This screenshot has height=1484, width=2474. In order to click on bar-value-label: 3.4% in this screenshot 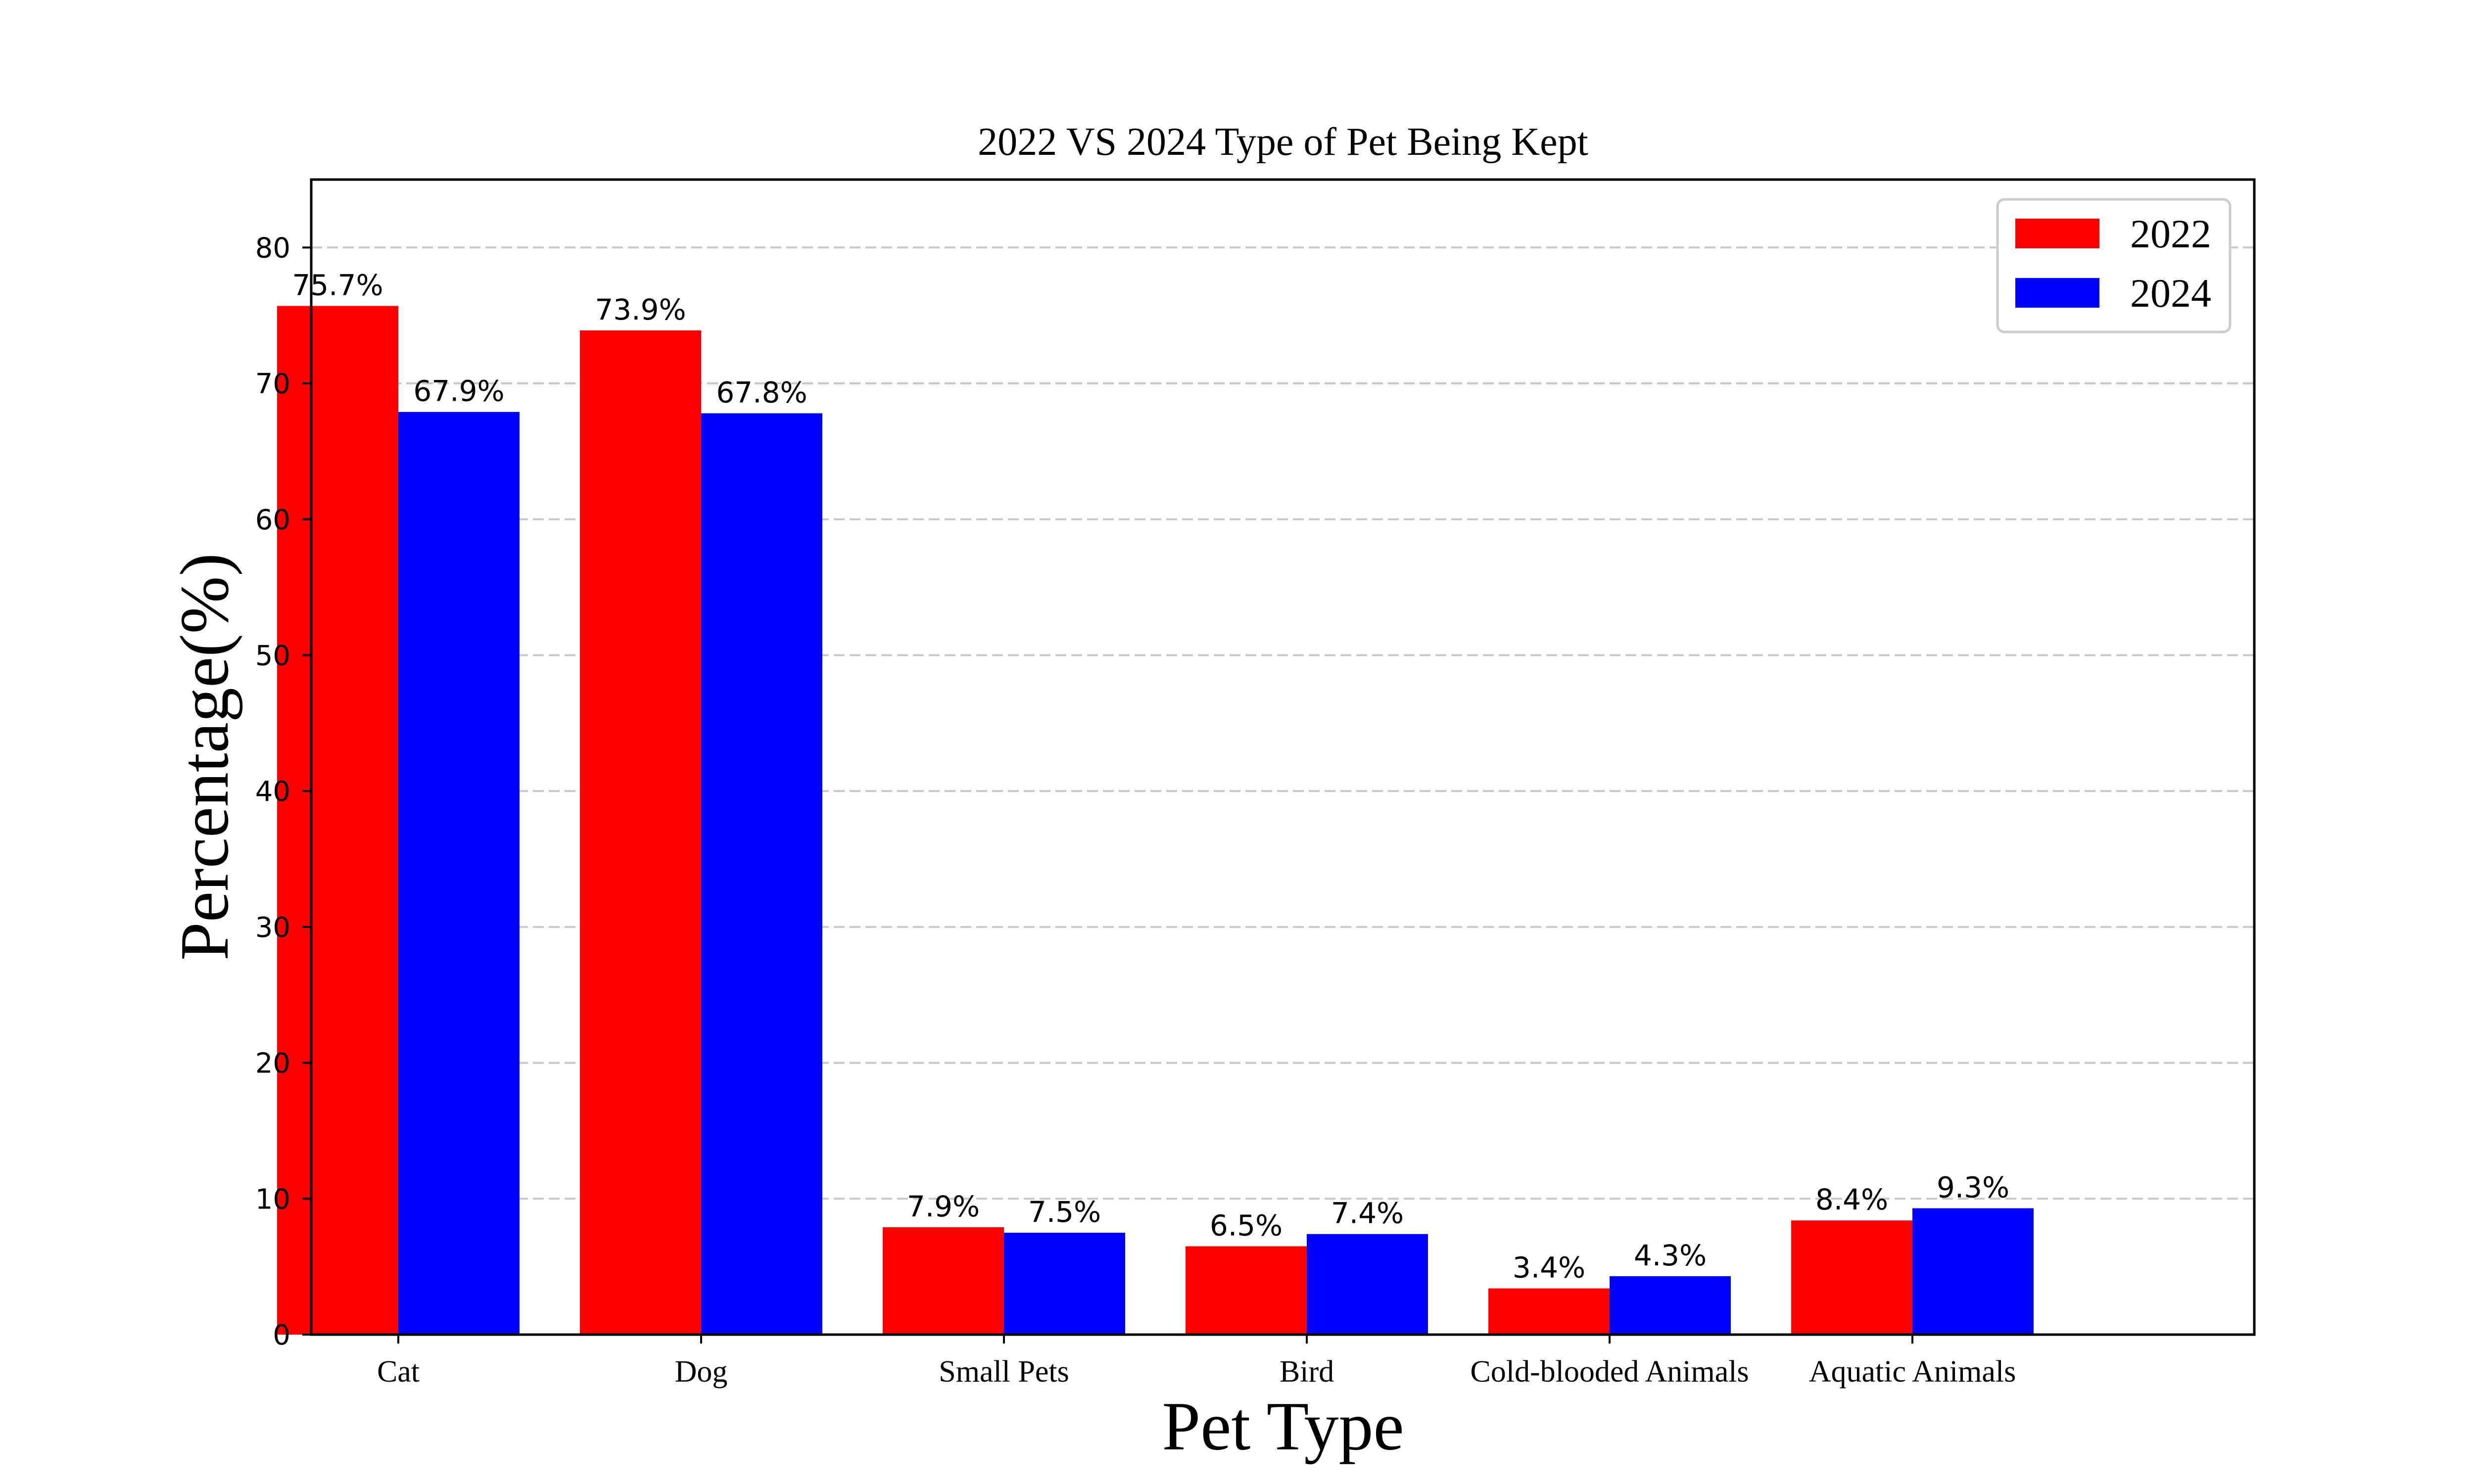, I will do `click(1549, 1268)`.